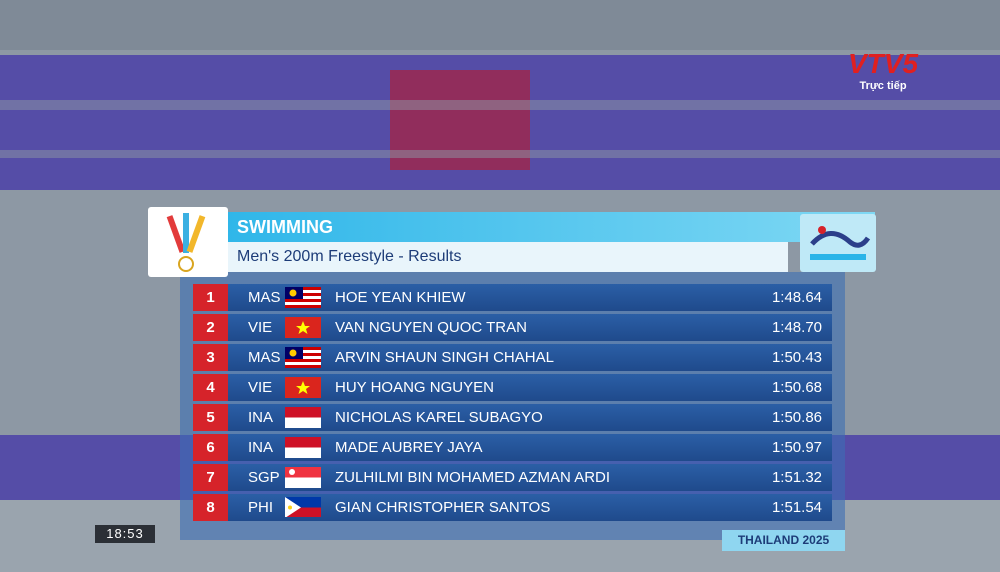 The width and height of the screenshot is (1000, 572). What do you see at coordinates (125, 534) in the screenshot?
I see `clock: 18:53` at bounding box center [125, 534].